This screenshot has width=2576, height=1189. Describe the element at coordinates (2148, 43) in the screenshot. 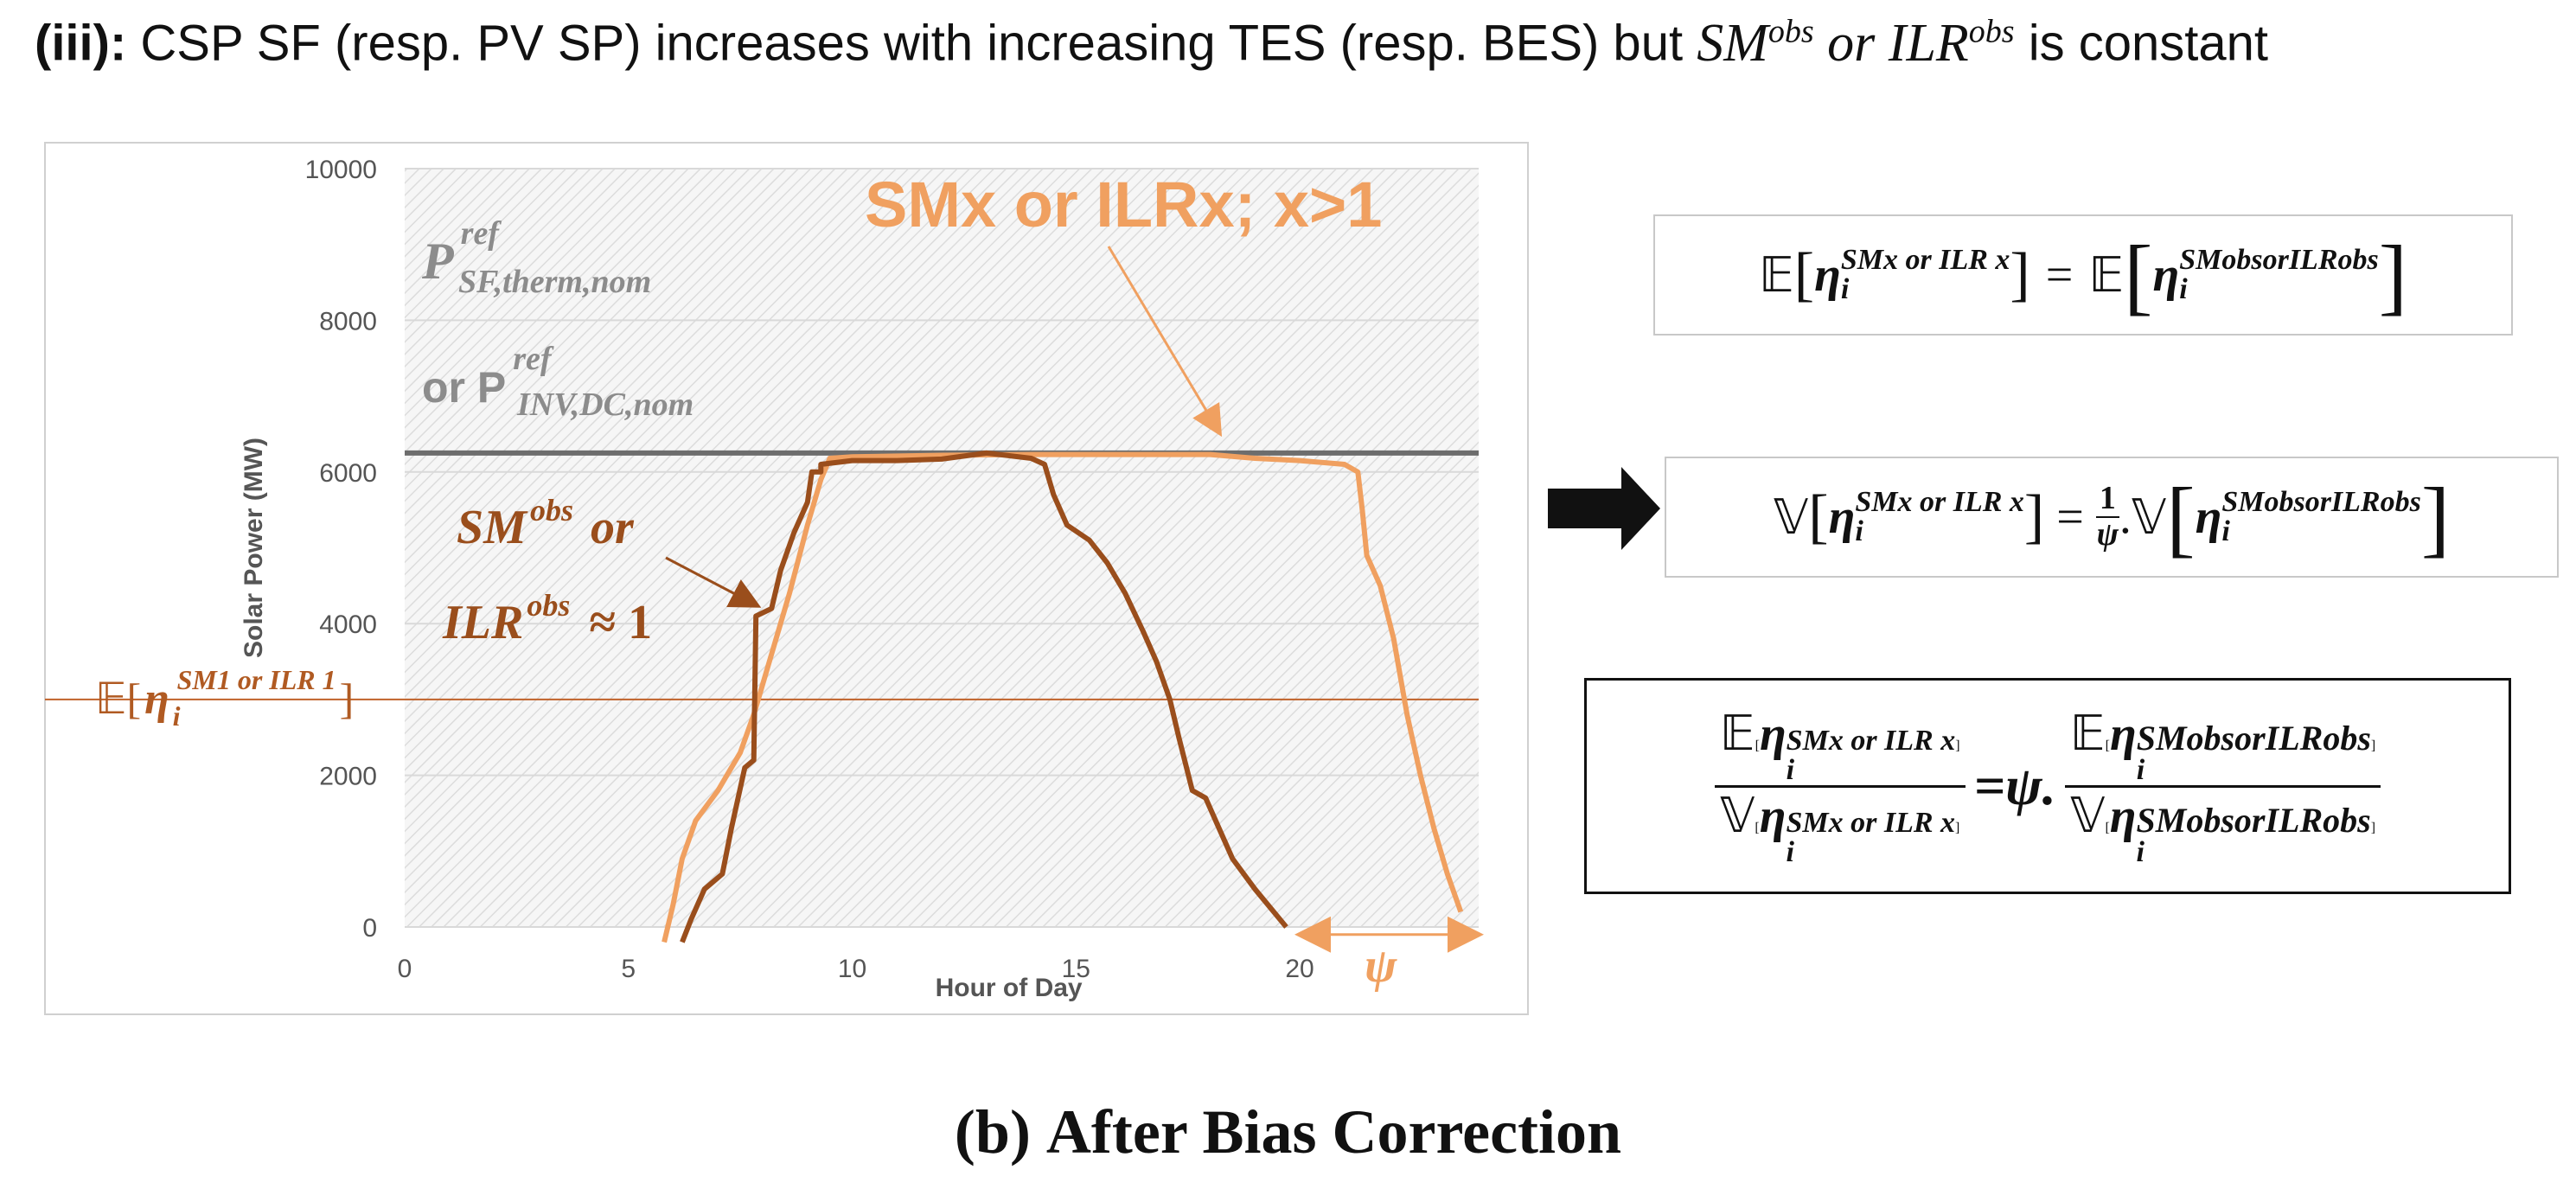

I see `heading-text-b: is constant` at that location.